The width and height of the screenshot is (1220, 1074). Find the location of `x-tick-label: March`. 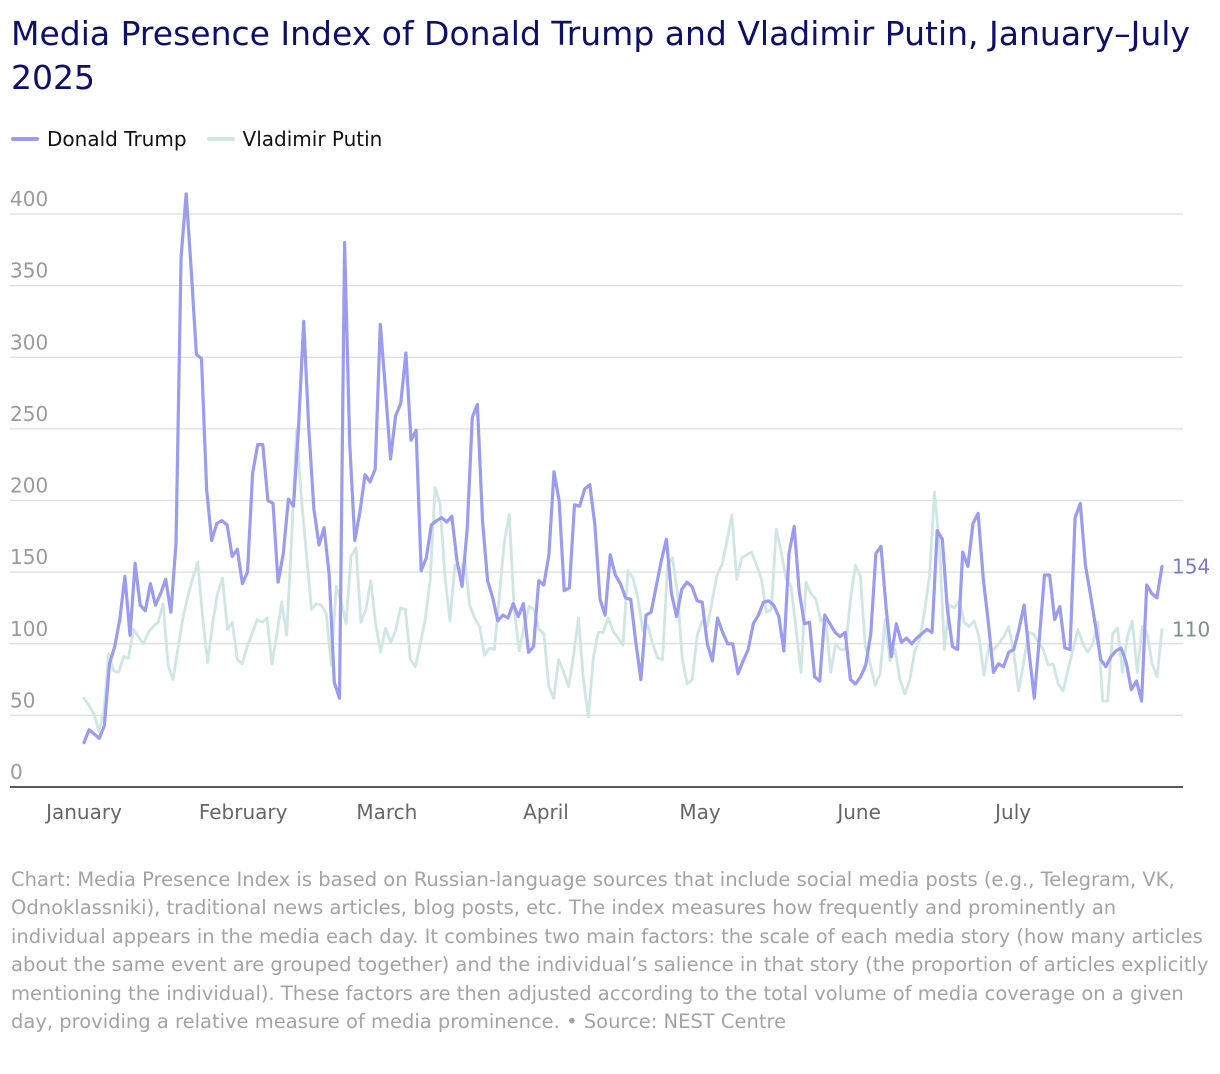

x-tick-label: March is located at coordinates (386, 812).